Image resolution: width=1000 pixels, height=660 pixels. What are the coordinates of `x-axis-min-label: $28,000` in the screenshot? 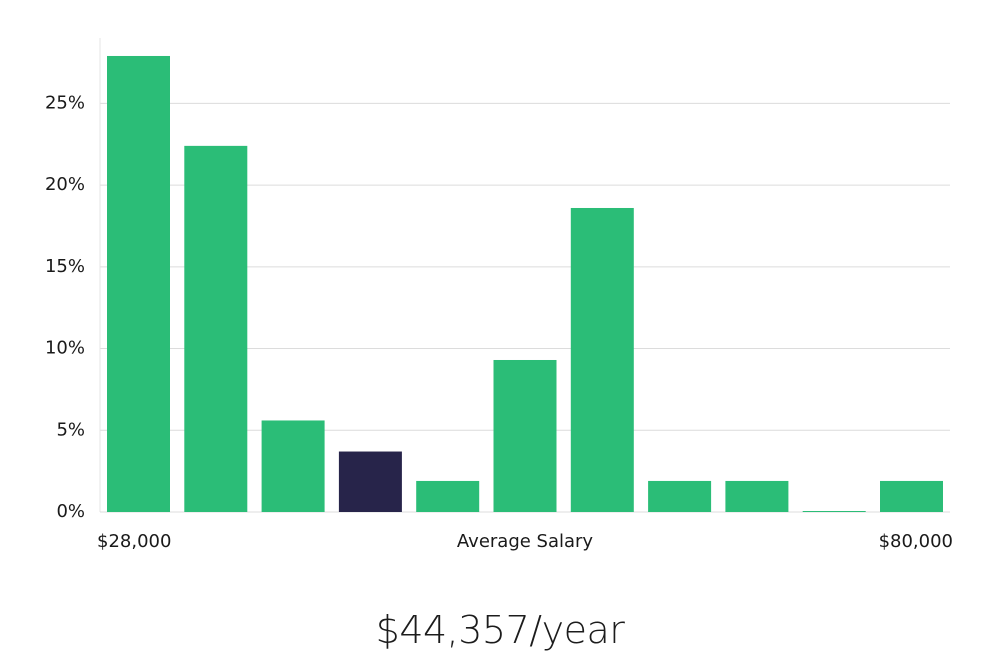 It's located at (134, 541).